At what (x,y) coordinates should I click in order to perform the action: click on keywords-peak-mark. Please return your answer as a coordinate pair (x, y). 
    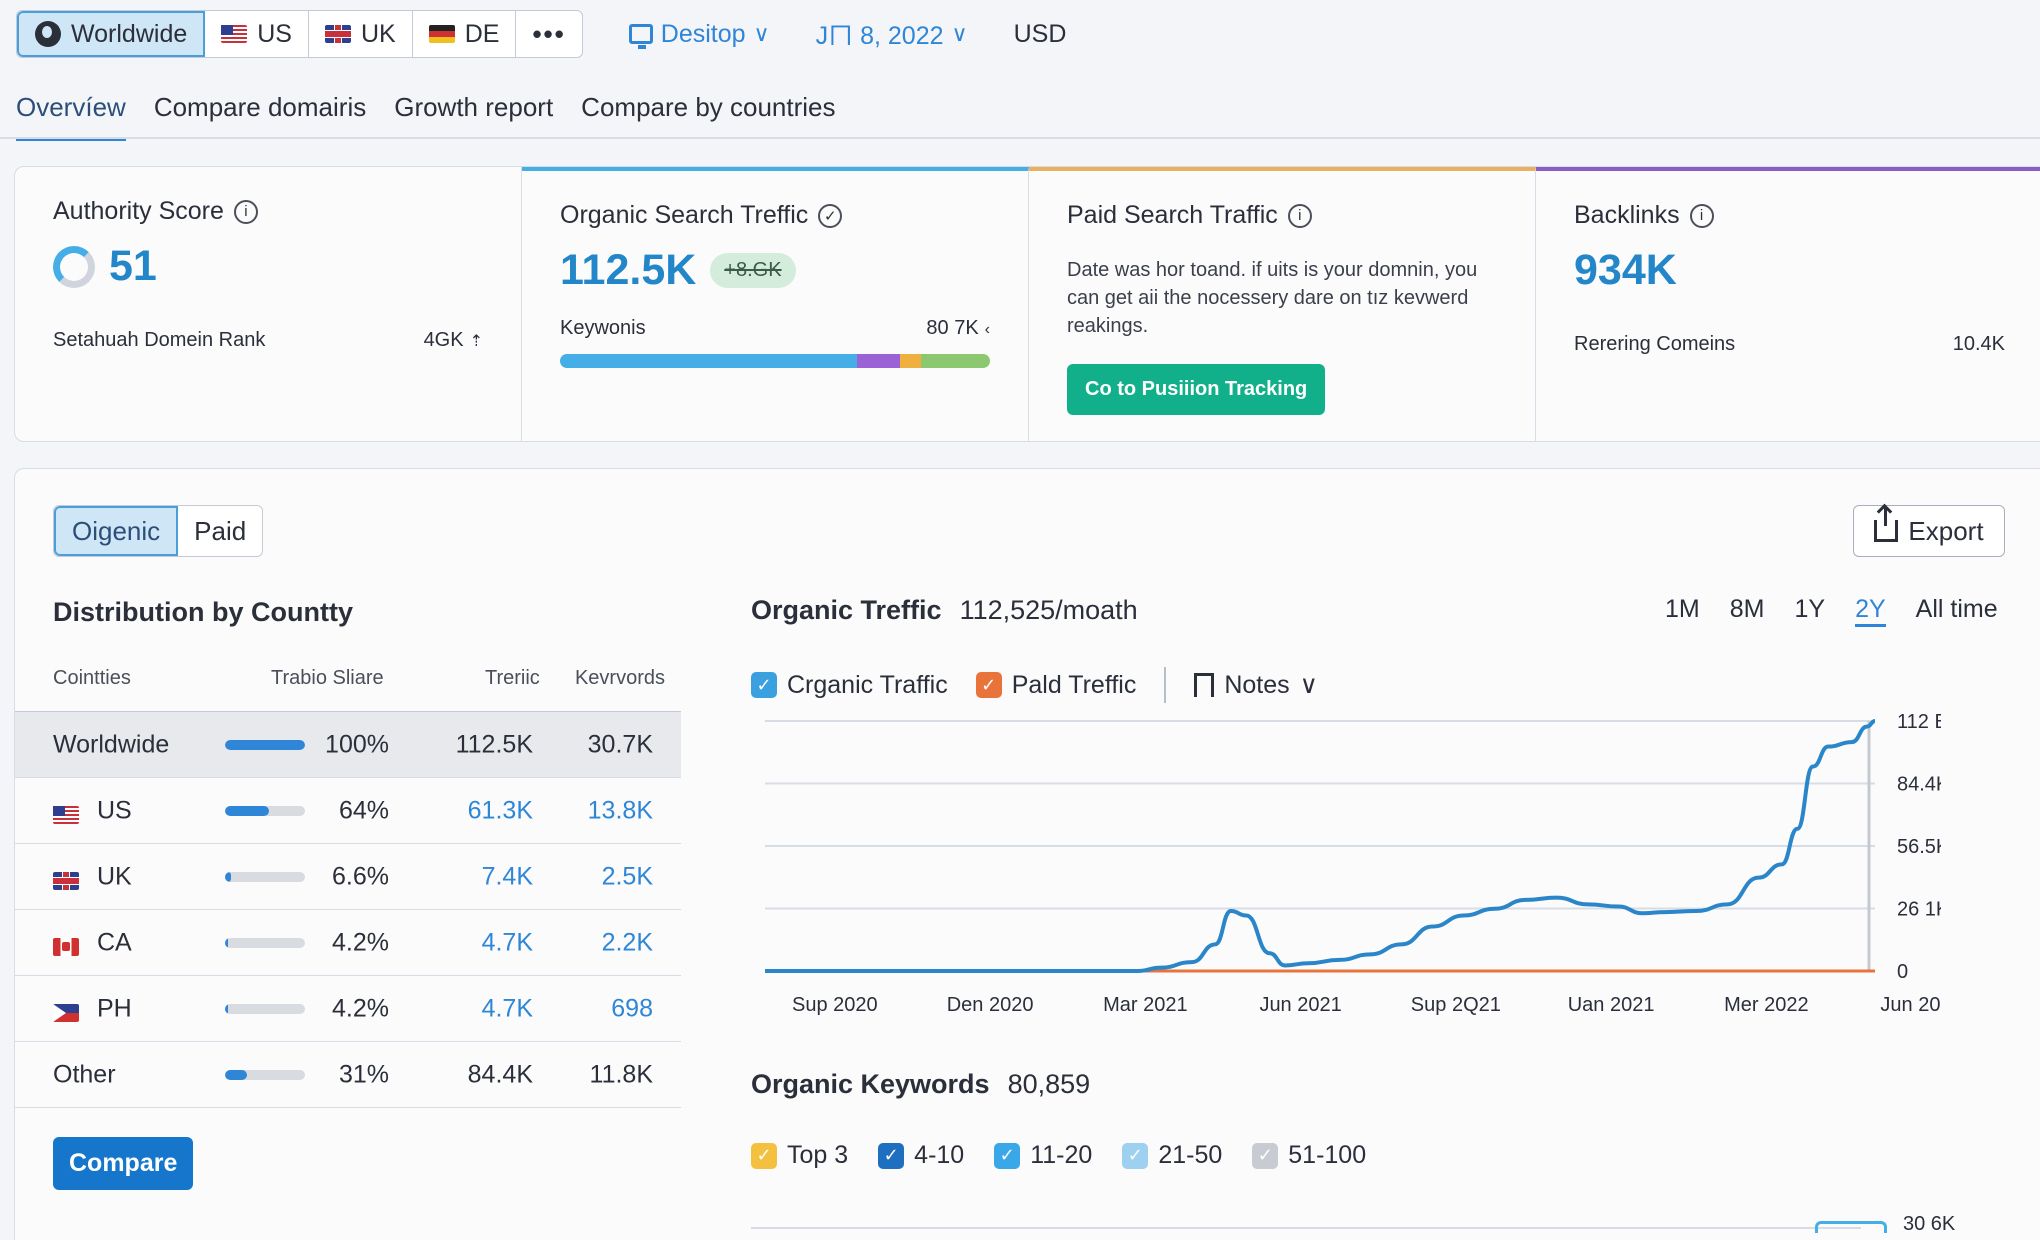
    Looking at the image, I should click on (1851, 1227).